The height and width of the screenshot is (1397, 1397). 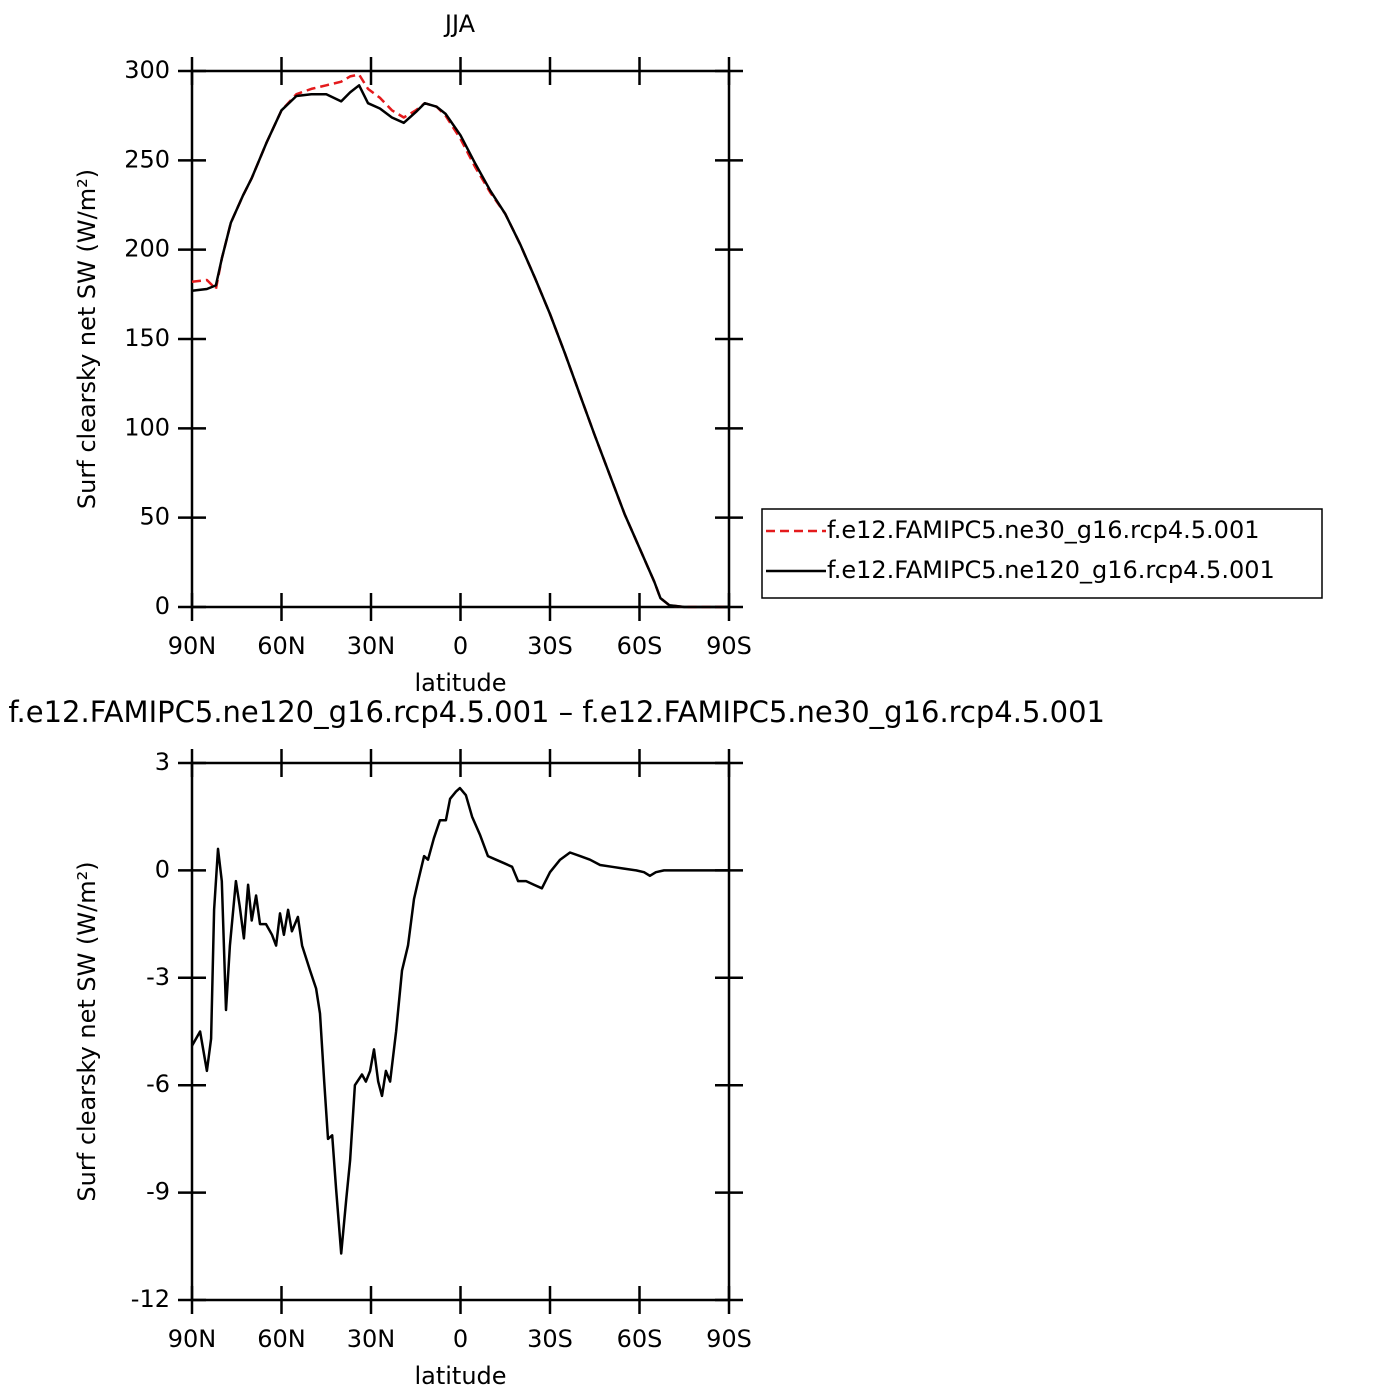 I want to click on legend-box, so click(x=1042, y=553).